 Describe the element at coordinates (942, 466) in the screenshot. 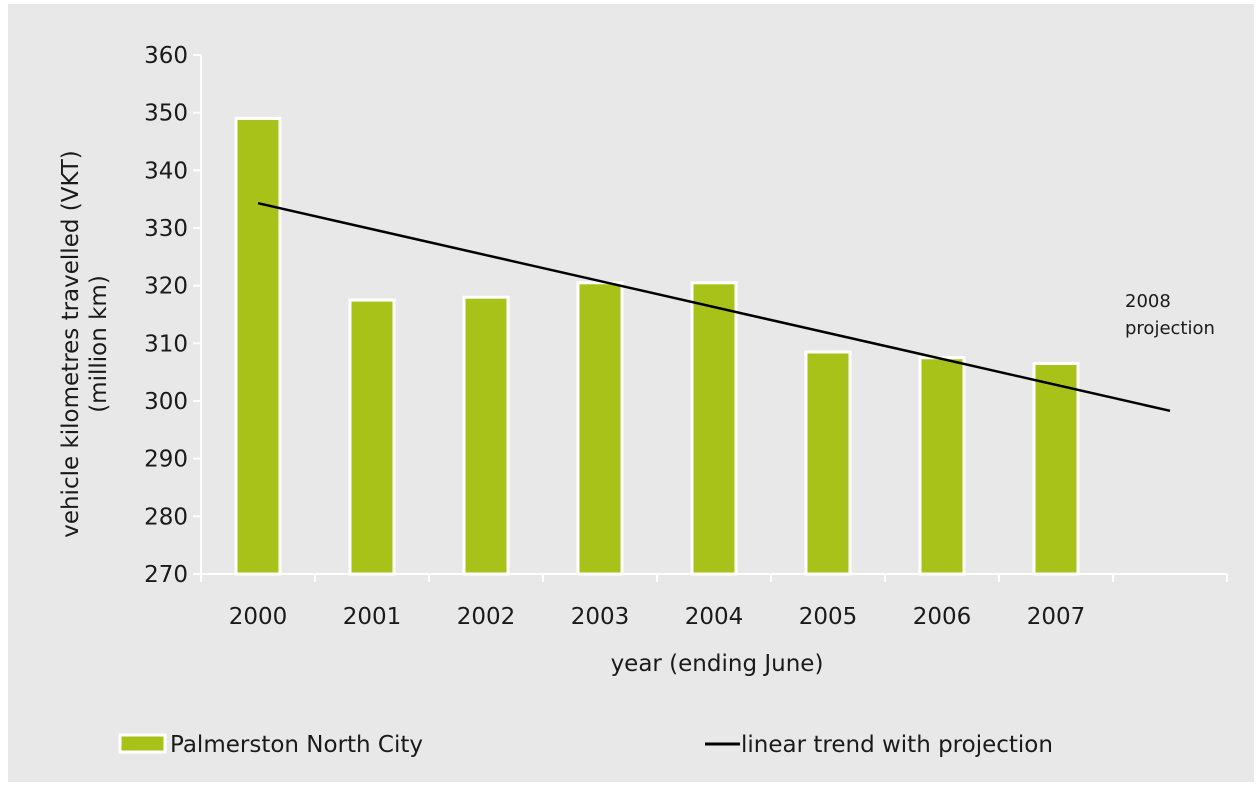

I see `bar-2006` at that location.